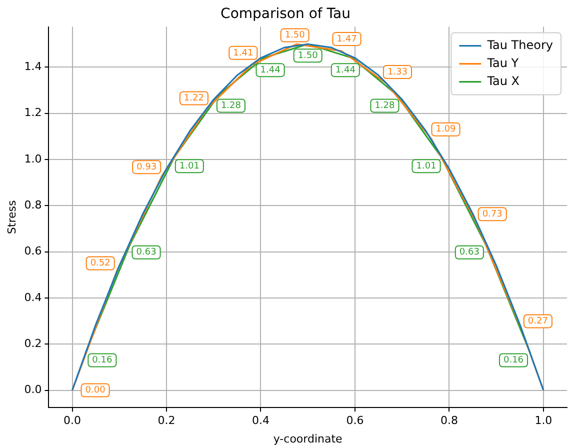  Describe the element at coordinates (73, 421) in the screenshot. I see `x-tick-label: 0.0` at that location.